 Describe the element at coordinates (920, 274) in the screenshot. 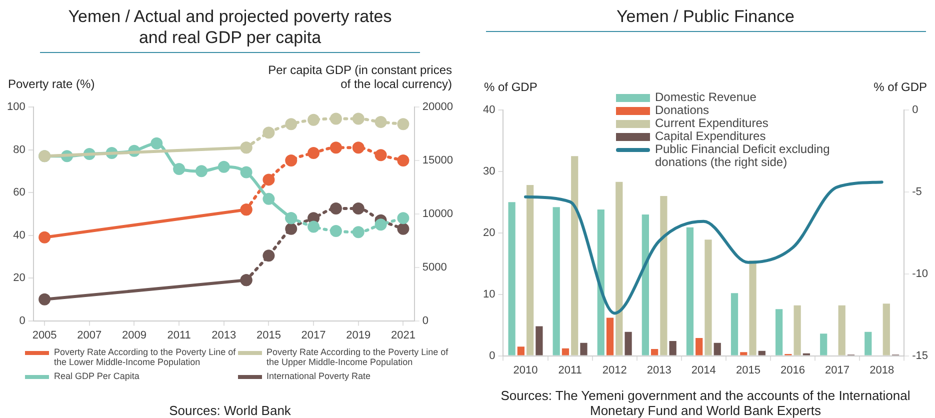

I see `y2-tick-label: -10` at that location.